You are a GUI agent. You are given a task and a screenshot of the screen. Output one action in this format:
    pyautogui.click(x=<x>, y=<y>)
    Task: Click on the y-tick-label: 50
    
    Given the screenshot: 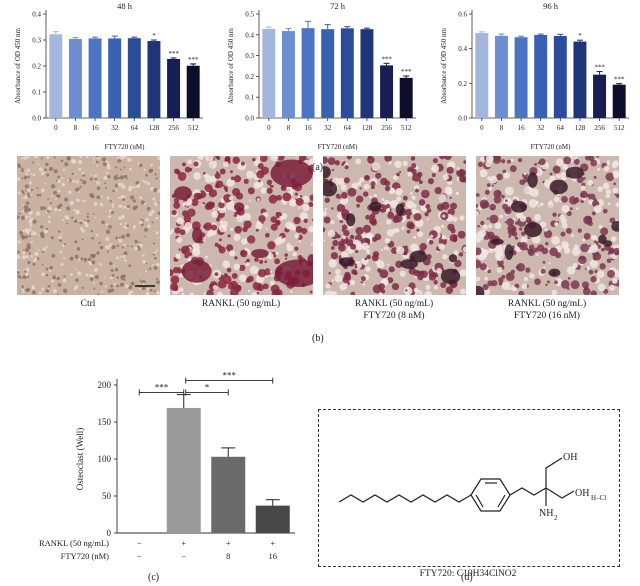 What is the action you would take?
    pyautogui.click(x=107, y=496)
    